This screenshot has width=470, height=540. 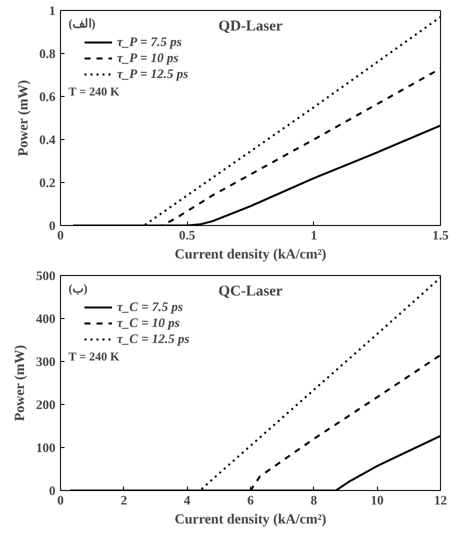 What do you see at coordinates (82, 23) in the screenshot?
I see `annotation: (الف)` at bounding box center [82, 23].